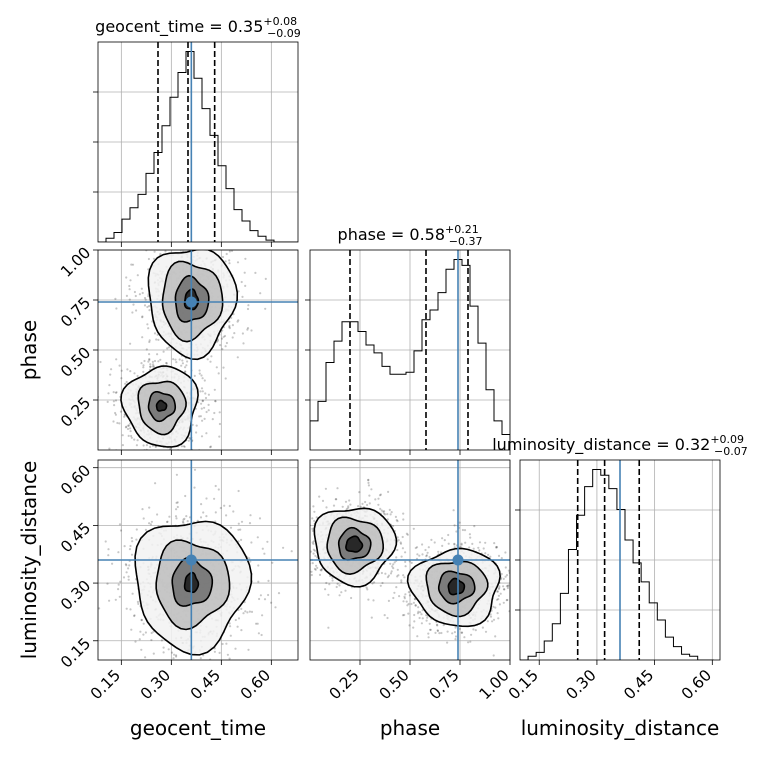 The width and height of the screenshot is (760, 760). I want to click on y-tick-label: 0.60, so click(75, 479).